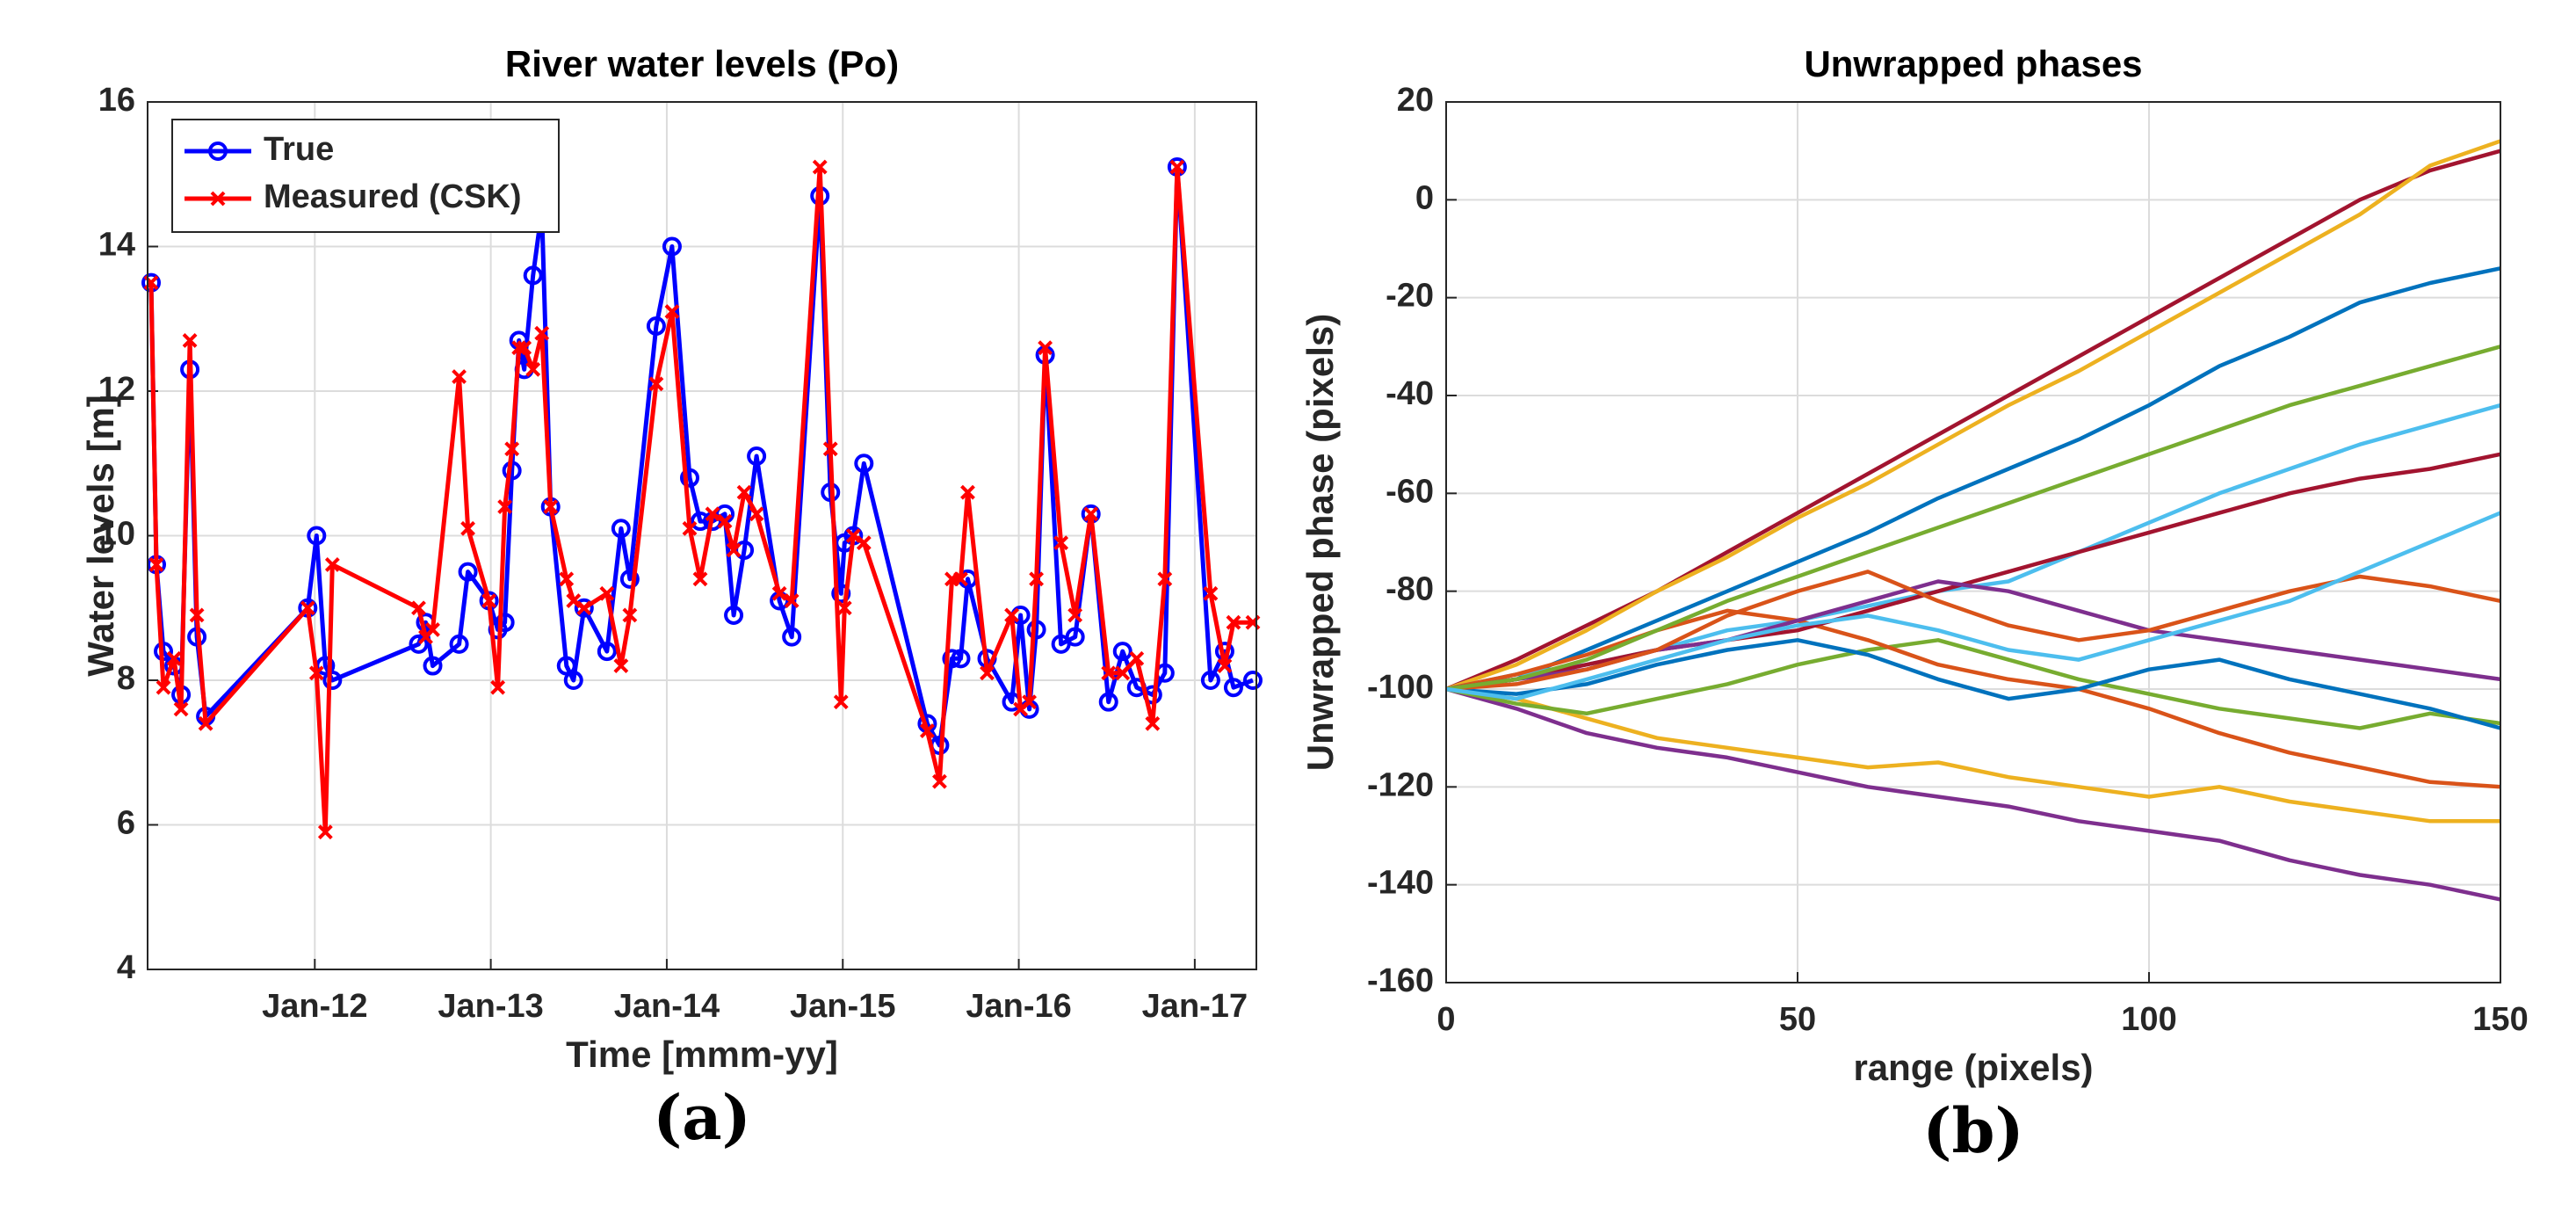  What do you see at coordinates (314, 1006) in the screenshot?
I see `x-tick-label: Jan-12` at bounding box center [314, 1006].